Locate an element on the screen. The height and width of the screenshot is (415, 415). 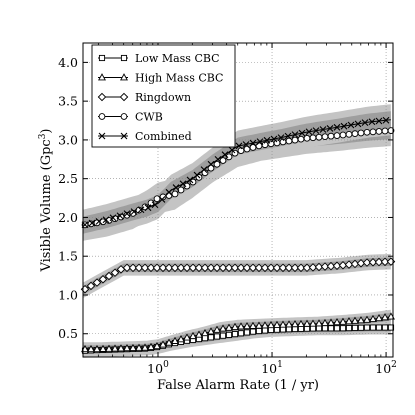
y-axis-label-main: Visible Volume (Gpc is located at coordinates (46, 205).